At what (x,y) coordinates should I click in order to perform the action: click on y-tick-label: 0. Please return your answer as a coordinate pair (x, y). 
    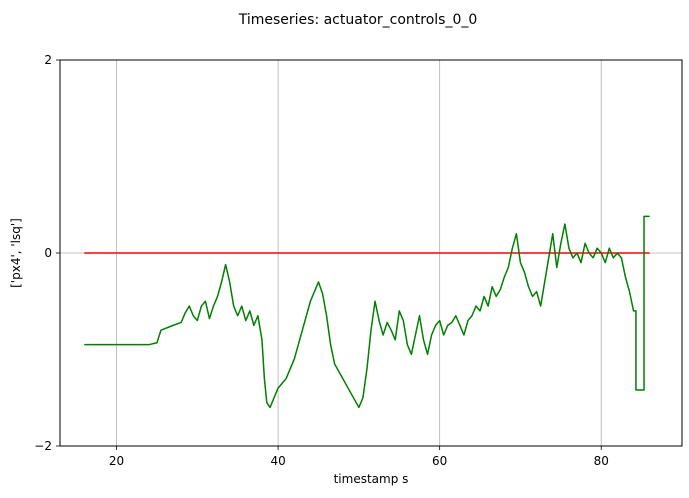
    Looking at the image, I should click on (48, 253).